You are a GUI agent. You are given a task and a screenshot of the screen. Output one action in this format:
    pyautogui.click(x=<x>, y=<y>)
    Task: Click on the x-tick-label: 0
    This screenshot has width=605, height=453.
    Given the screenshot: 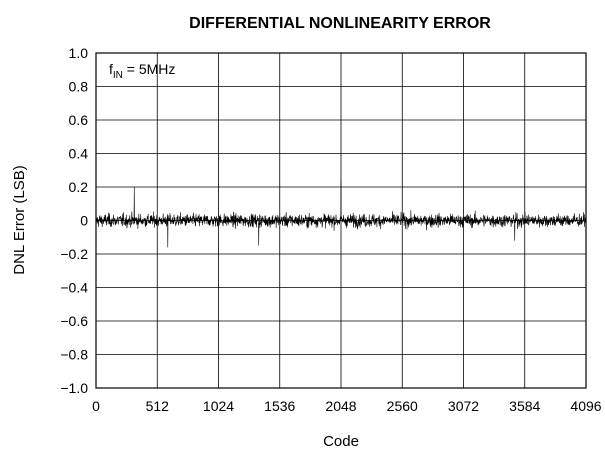 What is the action you would take?
    pyautogui.click(x=96, y=406)
    